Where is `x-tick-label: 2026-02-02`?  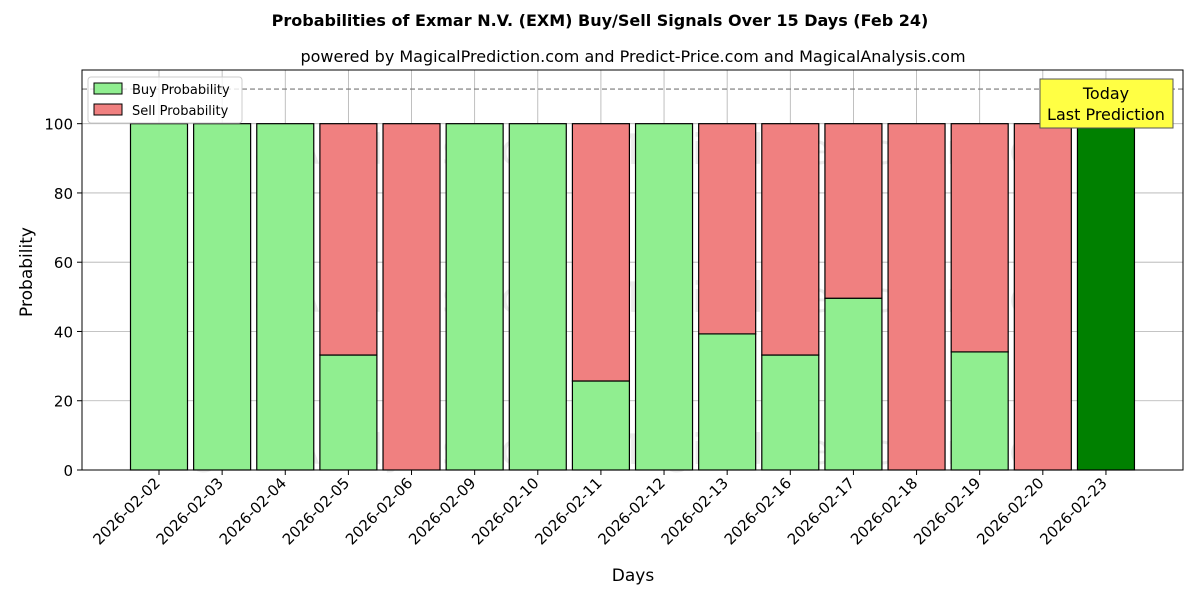 x-tick-label: 2026-02-02 is located at coordinates (126, 511).